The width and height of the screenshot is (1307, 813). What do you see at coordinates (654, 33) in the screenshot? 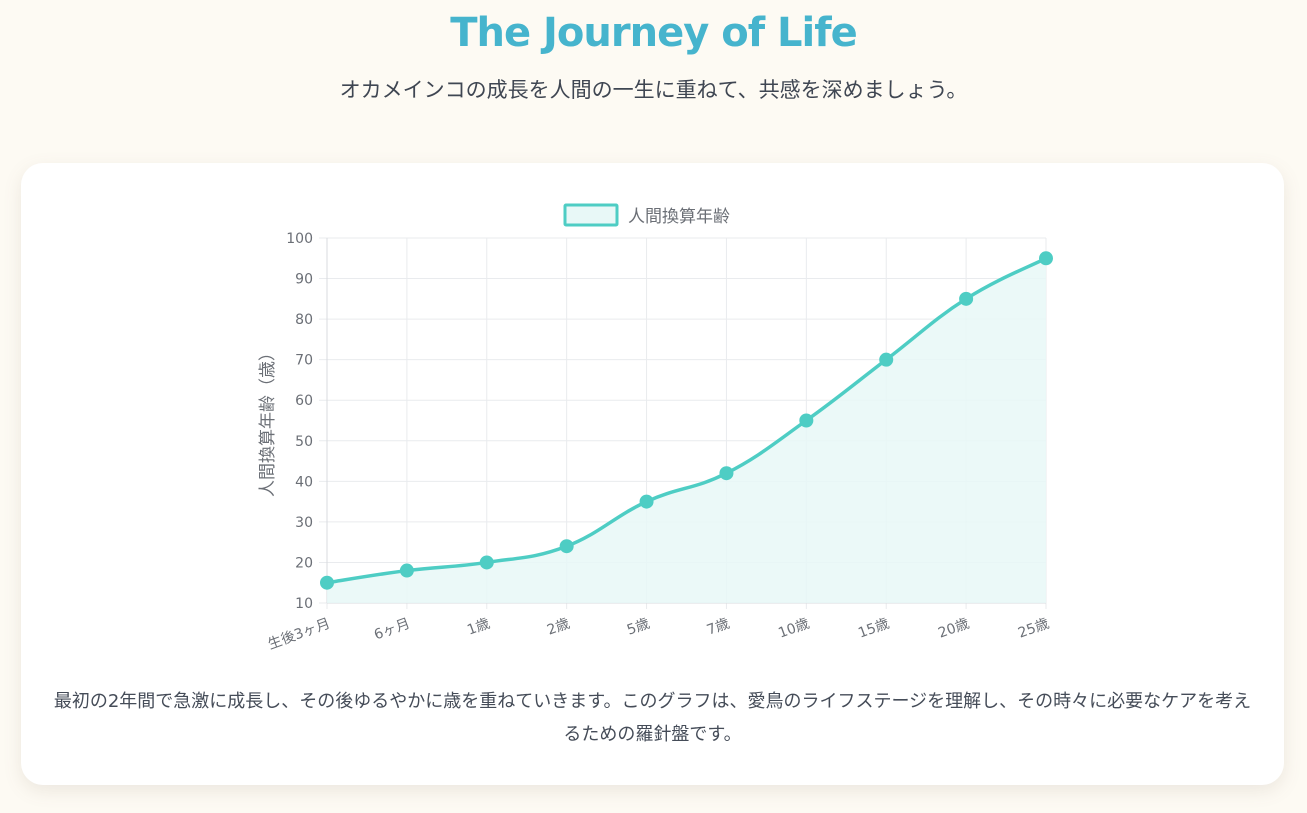
I see `page-title: The Journey of Life` at bounding box center [654, 33].